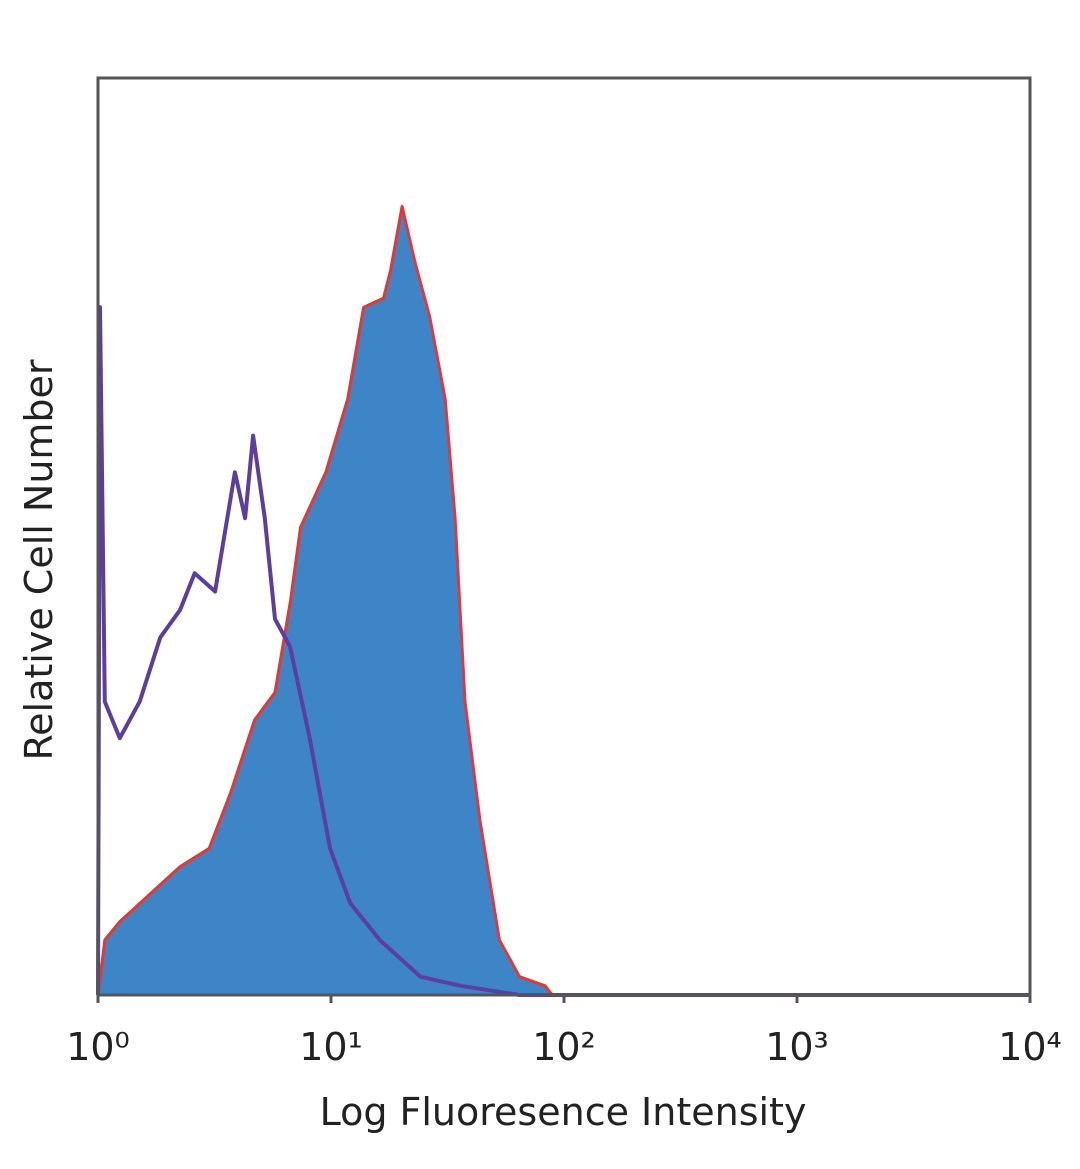 The height and width of the screenshot is (1169, 1080). Describe the element at coordinates (39, 559) in the screenshot. I see `y-axis-label: Relative Cell Number` at that location.